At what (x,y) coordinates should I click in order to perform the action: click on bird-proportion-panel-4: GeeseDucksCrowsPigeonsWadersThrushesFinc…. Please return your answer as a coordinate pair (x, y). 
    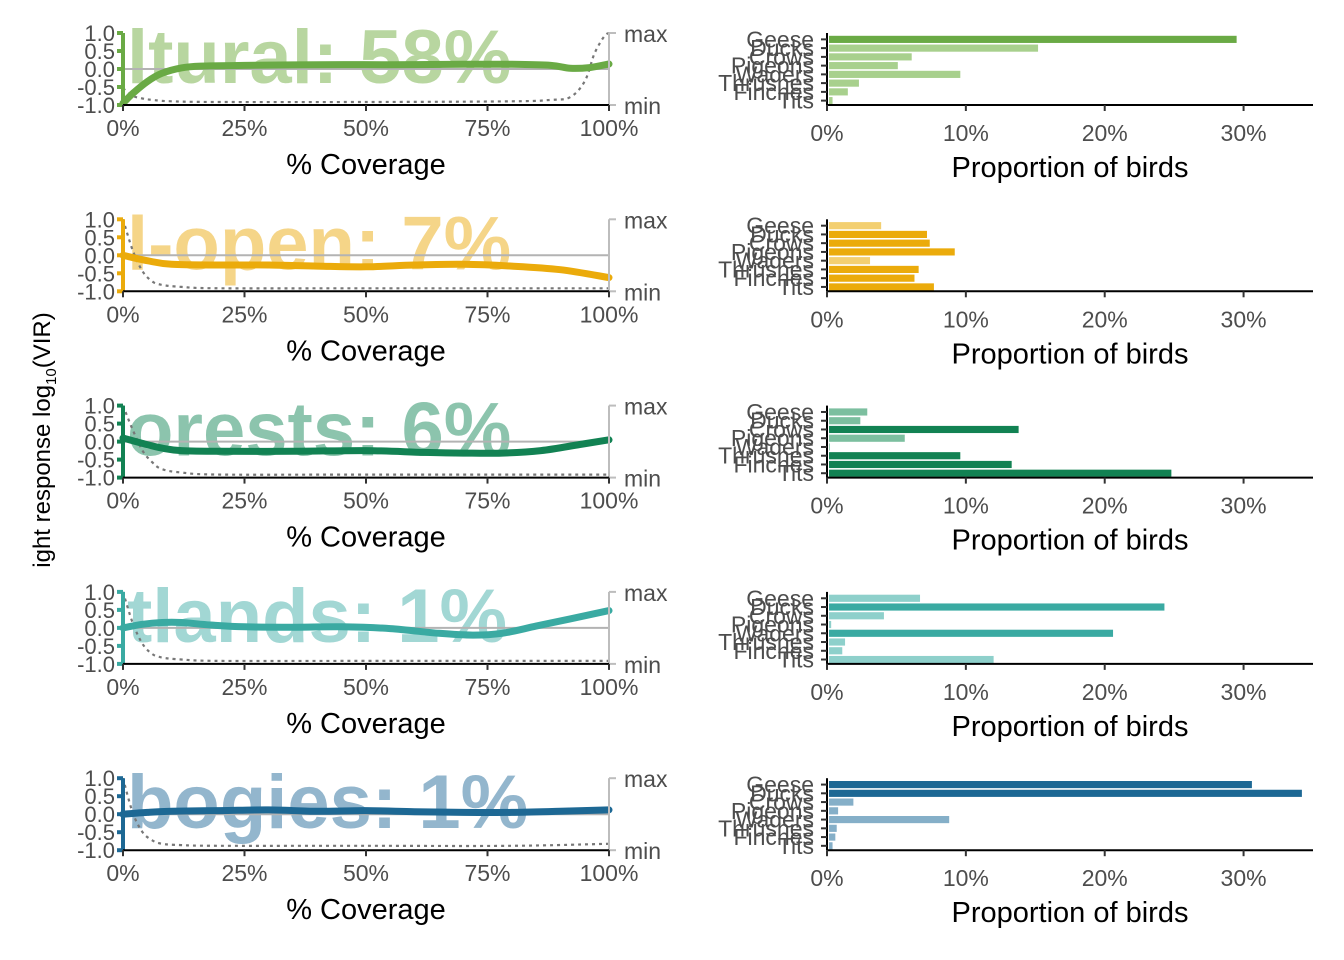
    Looking at the image, I should click on (1015, 664).